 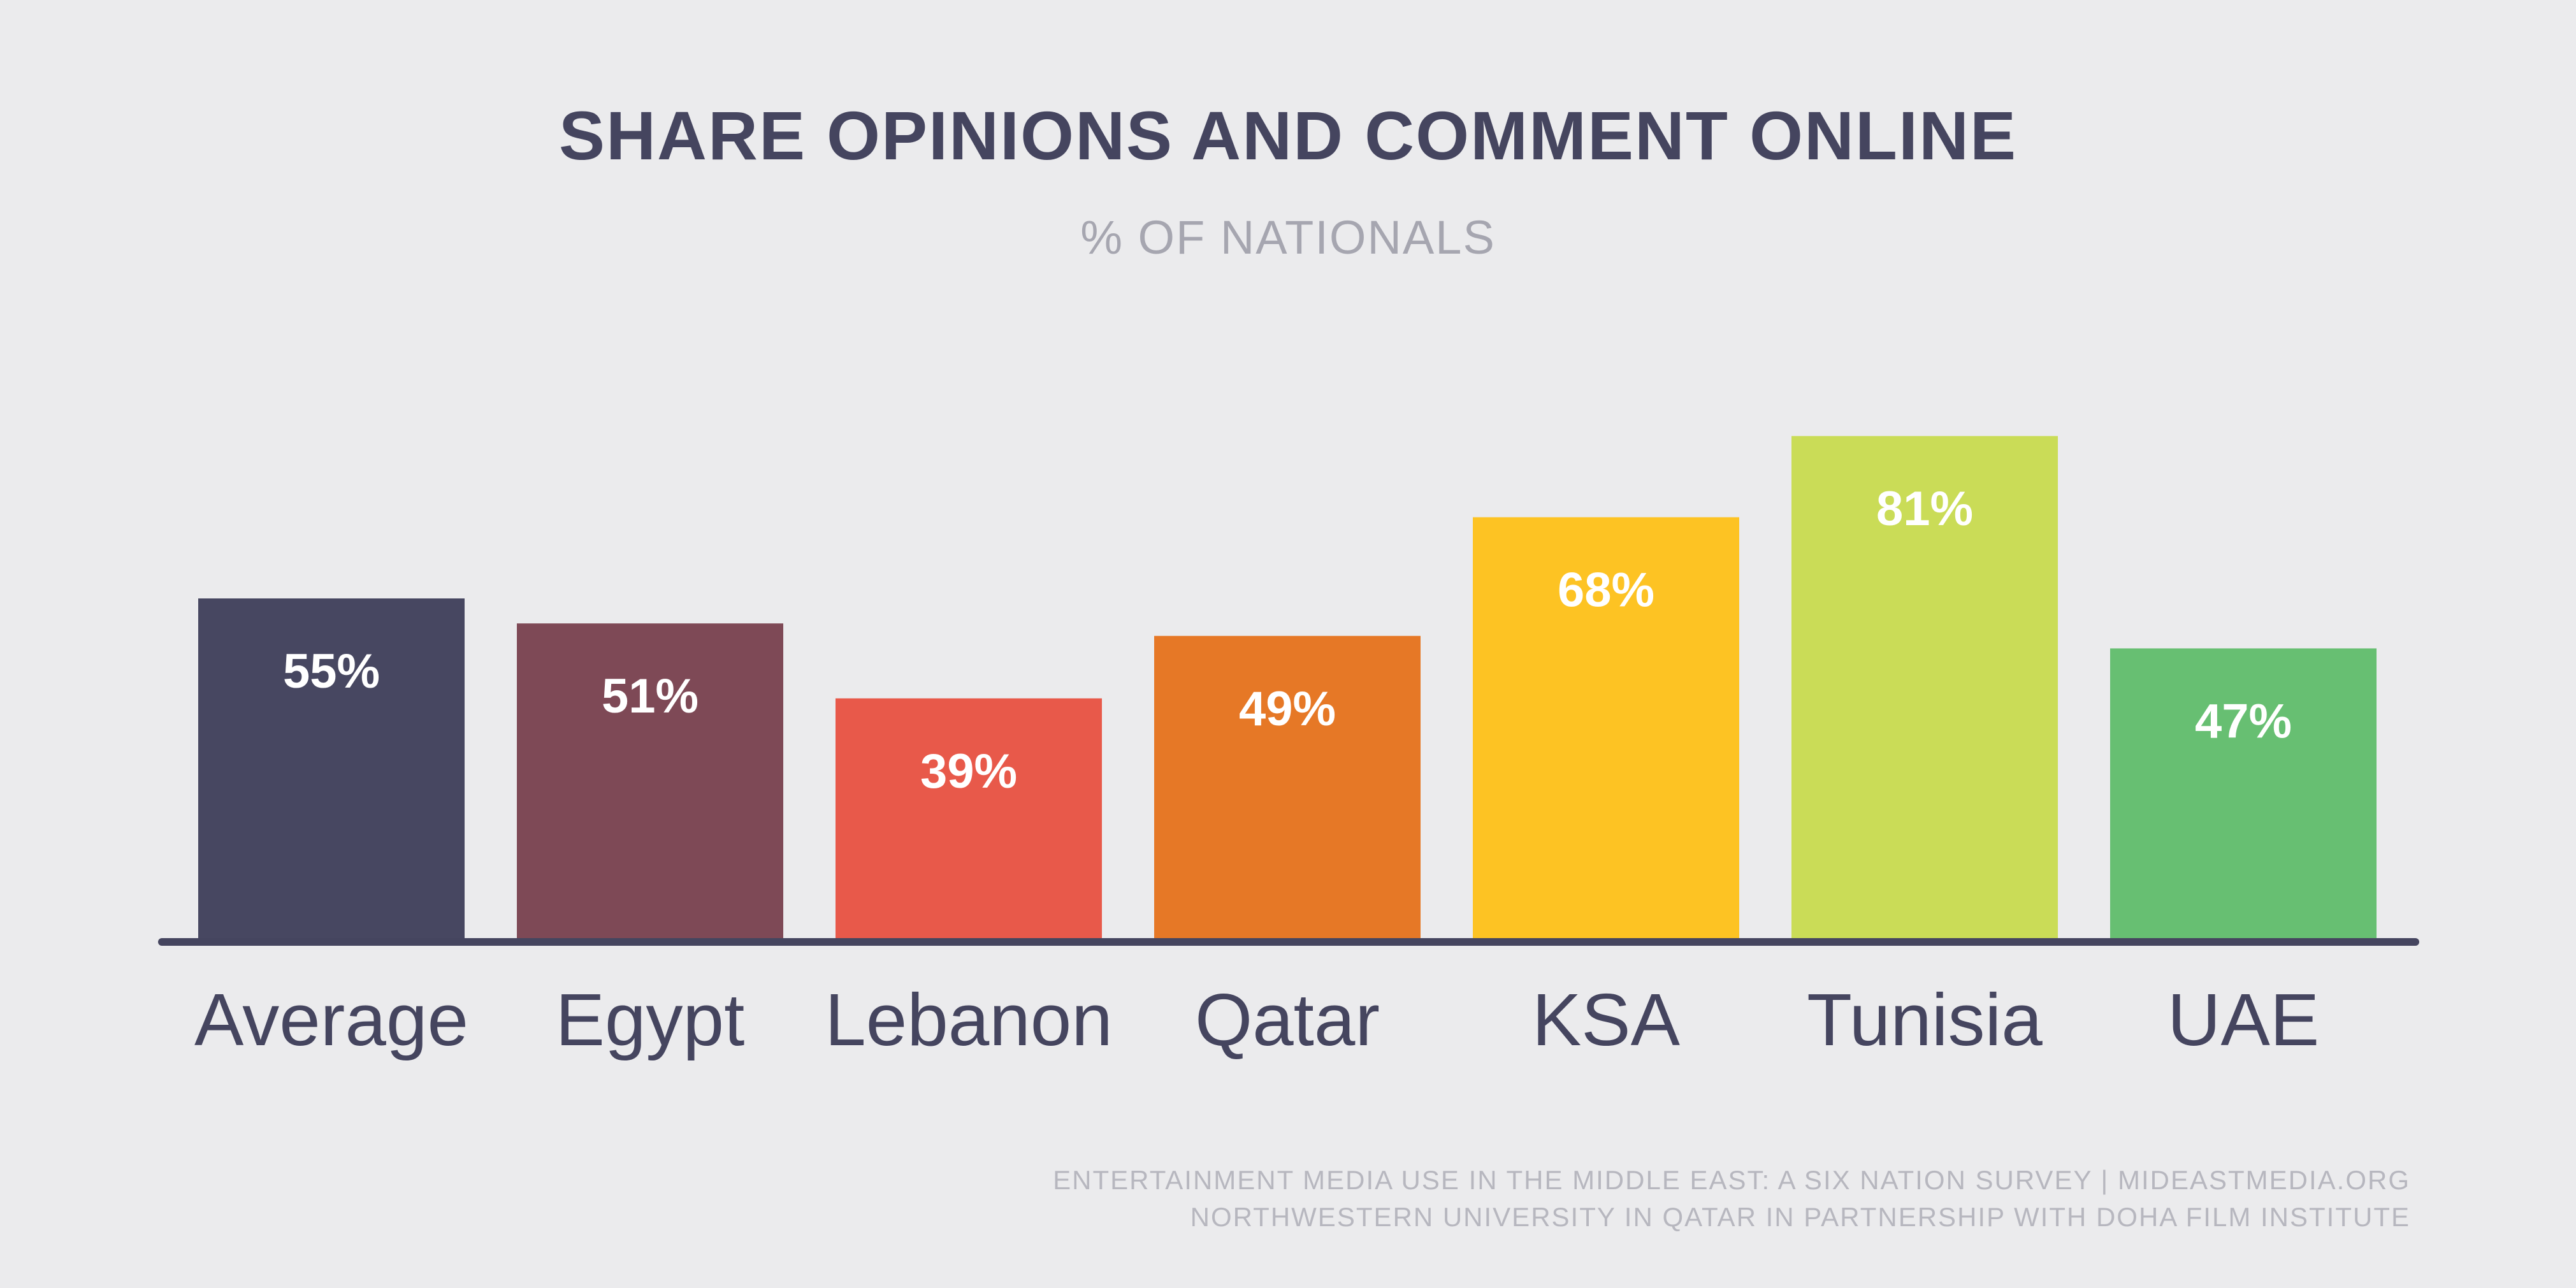 I want to click on value-label-average: 55%, so click(x=331, y=671).